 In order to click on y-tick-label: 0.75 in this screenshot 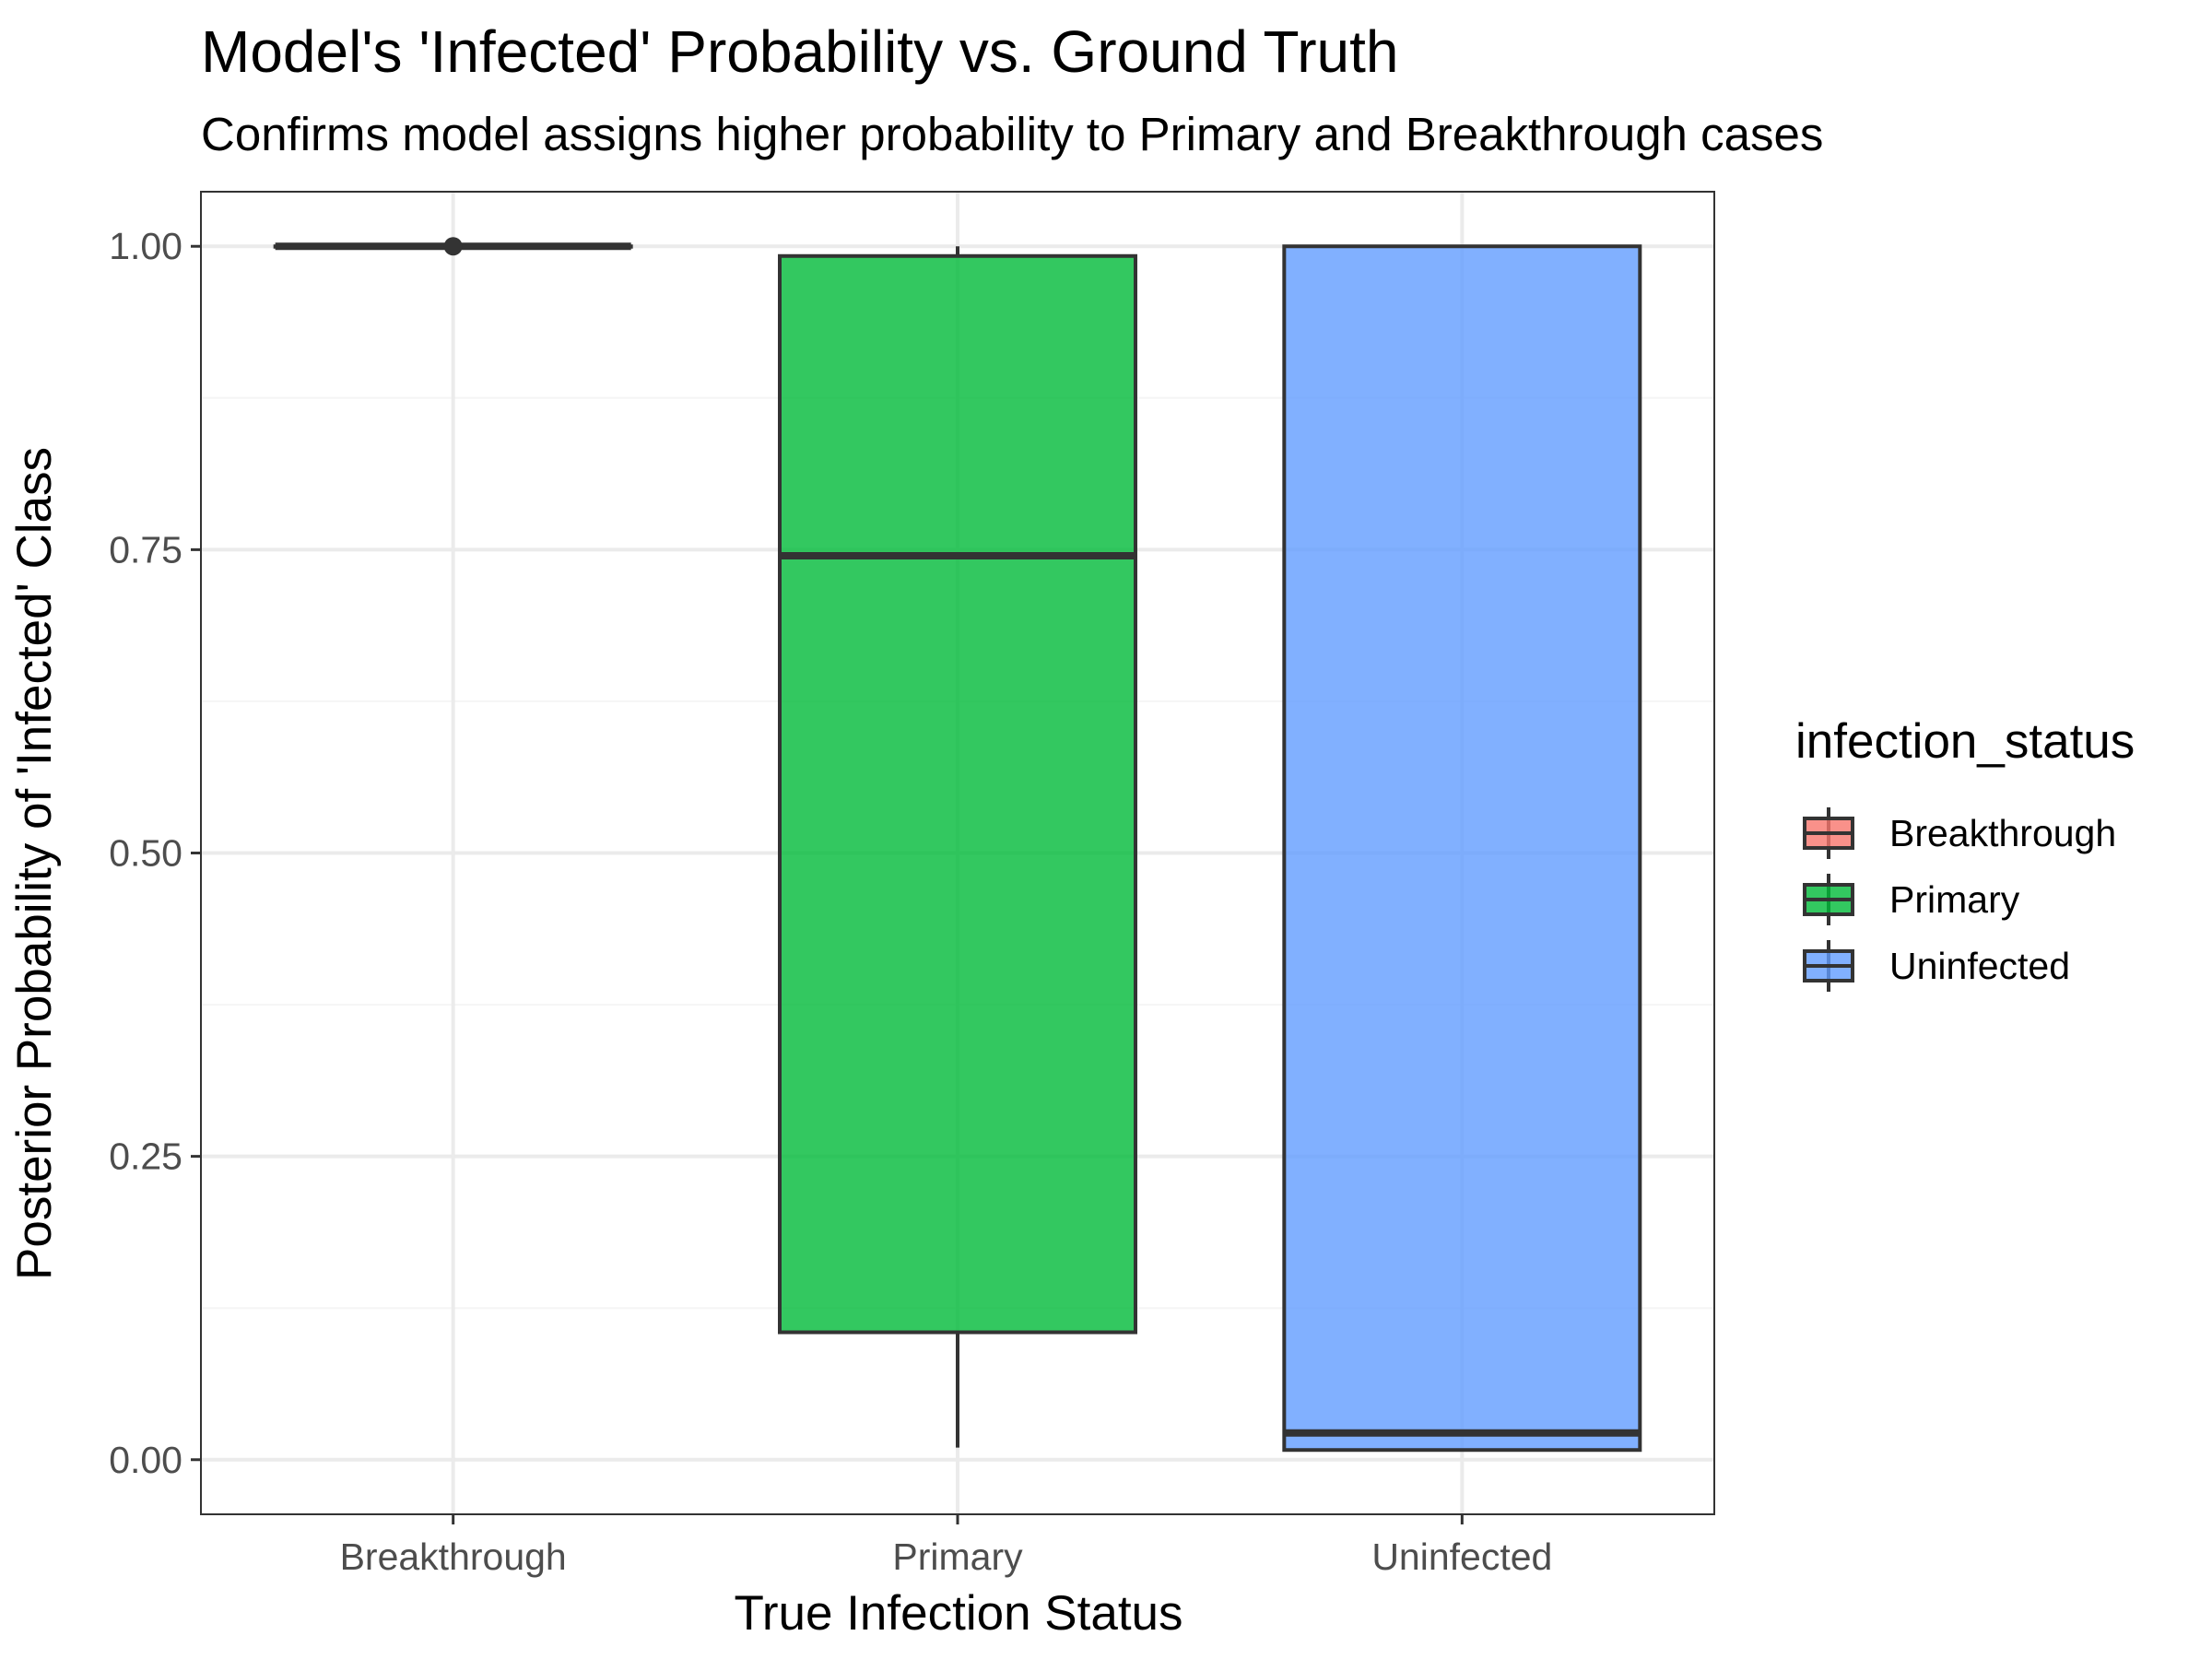, I will do `click(145, 549)`.